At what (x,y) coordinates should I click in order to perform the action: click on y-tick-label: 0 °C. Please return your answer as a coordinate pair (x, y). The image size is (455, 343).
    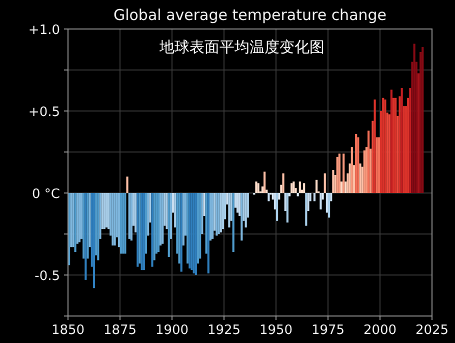
    Looking at the image, I should click on (46, 194).